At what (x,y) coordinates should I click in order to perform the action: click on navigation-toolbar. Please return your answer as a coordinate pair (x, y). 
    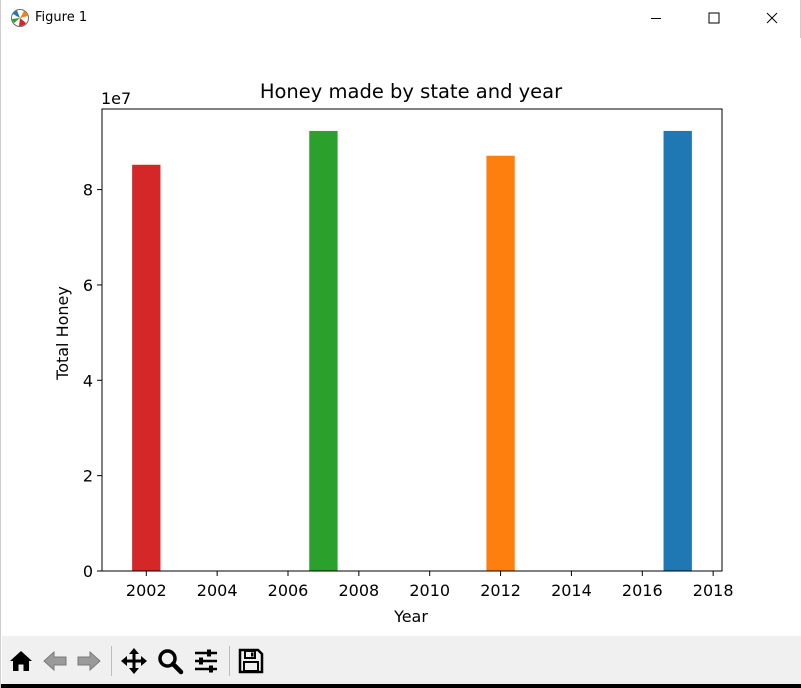
    Looking at the image, I should click on (401, 660).